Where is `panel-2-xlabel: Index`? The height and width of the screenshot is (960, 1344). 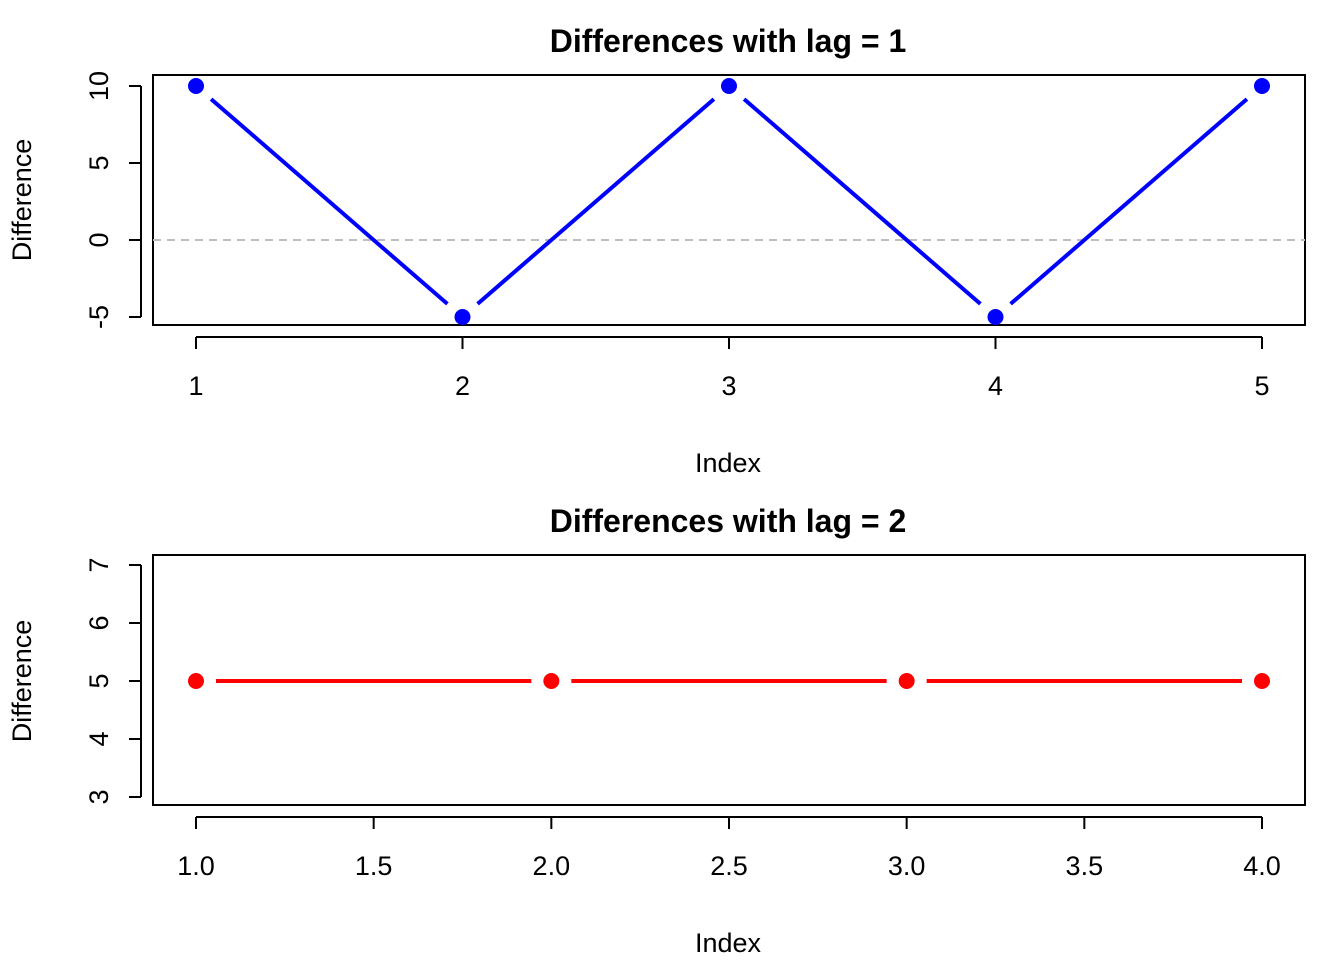
panel-2-xlabel: Index is located at coordinates (728, 943).